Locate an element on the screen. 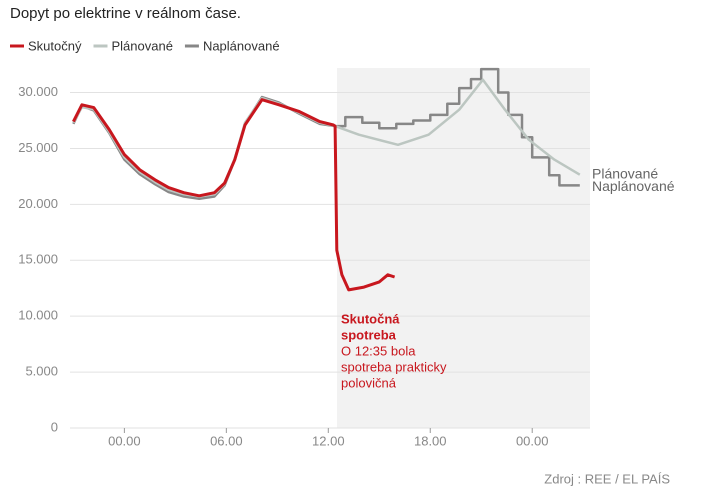 The width and height of the screenshot is (703, 493). y-tick-label: 15.000 is located at coordinates (38, 259).